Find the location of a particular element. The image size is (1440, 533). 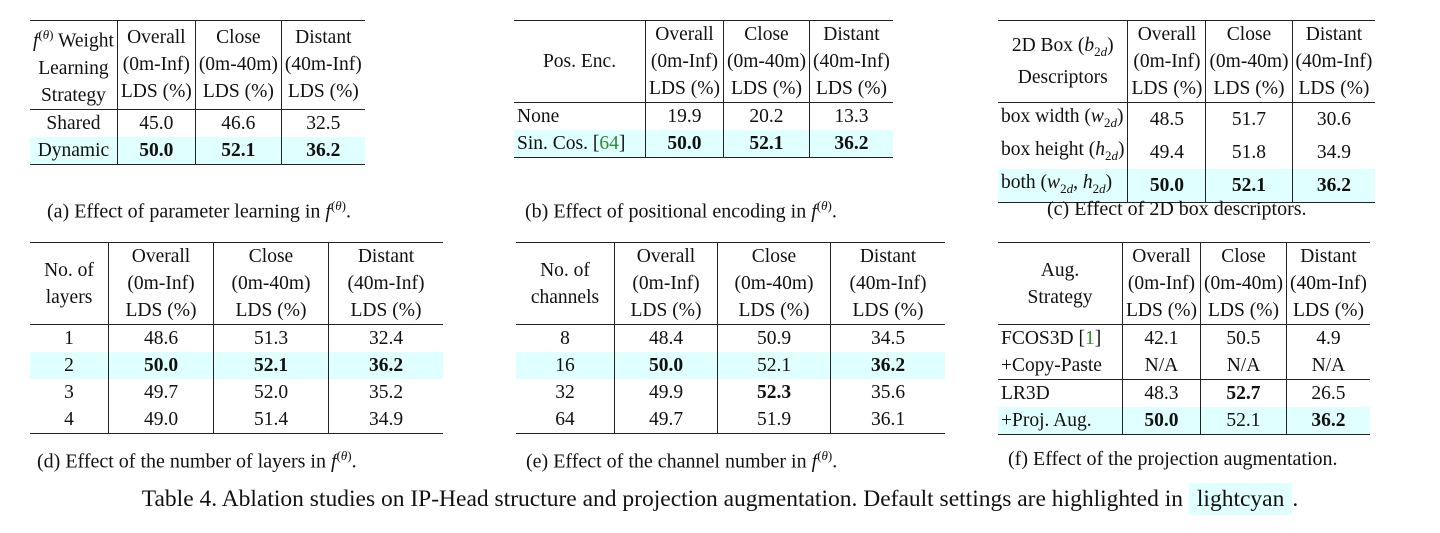

cell: 42.1 is located at coordinates (1161, 338).